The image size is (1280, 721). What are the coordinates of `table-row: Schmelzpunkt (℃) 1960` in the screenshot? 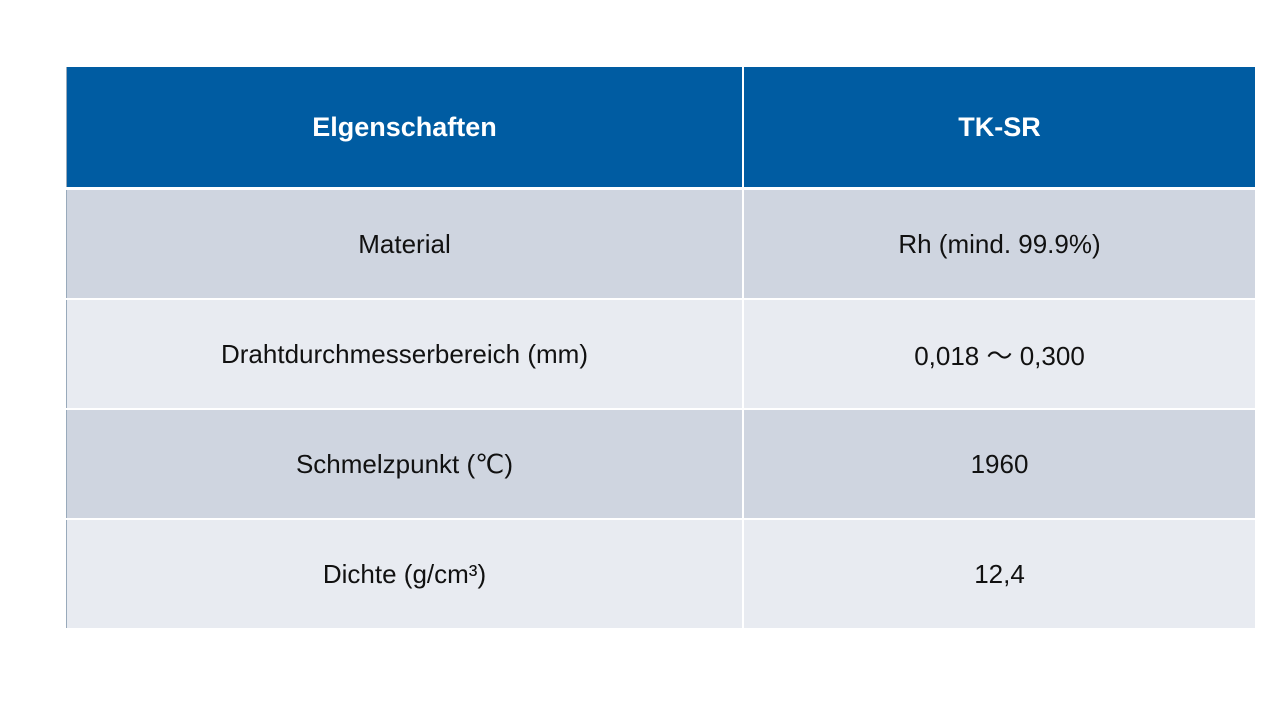 It's located at (661, 464).